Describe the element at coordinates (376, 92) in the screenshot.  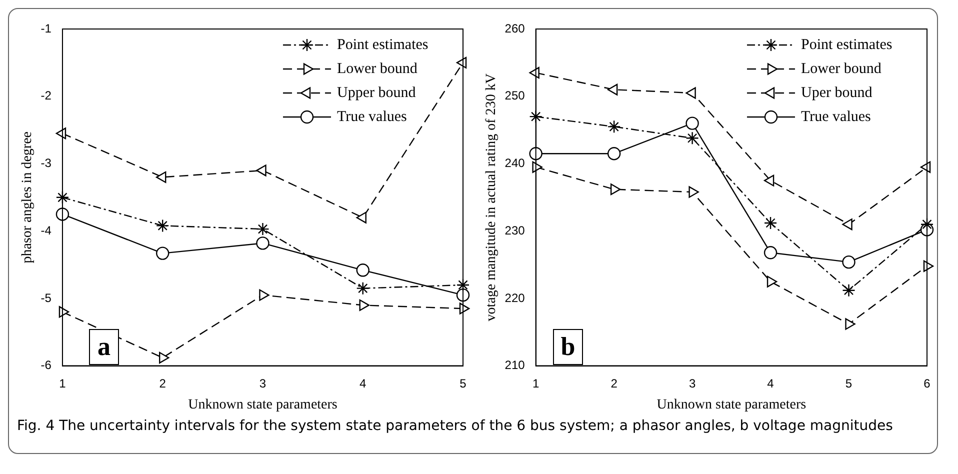
I see `legend-label: Upper bound` at that location.